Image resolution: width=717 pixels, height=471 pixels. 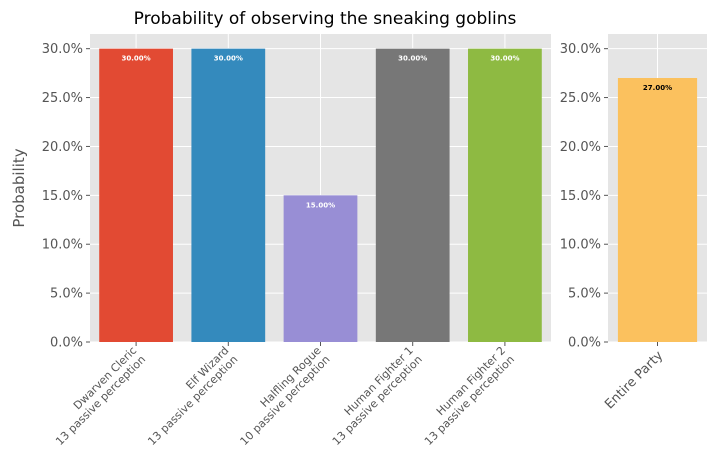 I want to click on main-xtick-label: Human Fighter 113 passive perception, so click(x=373, y=396).